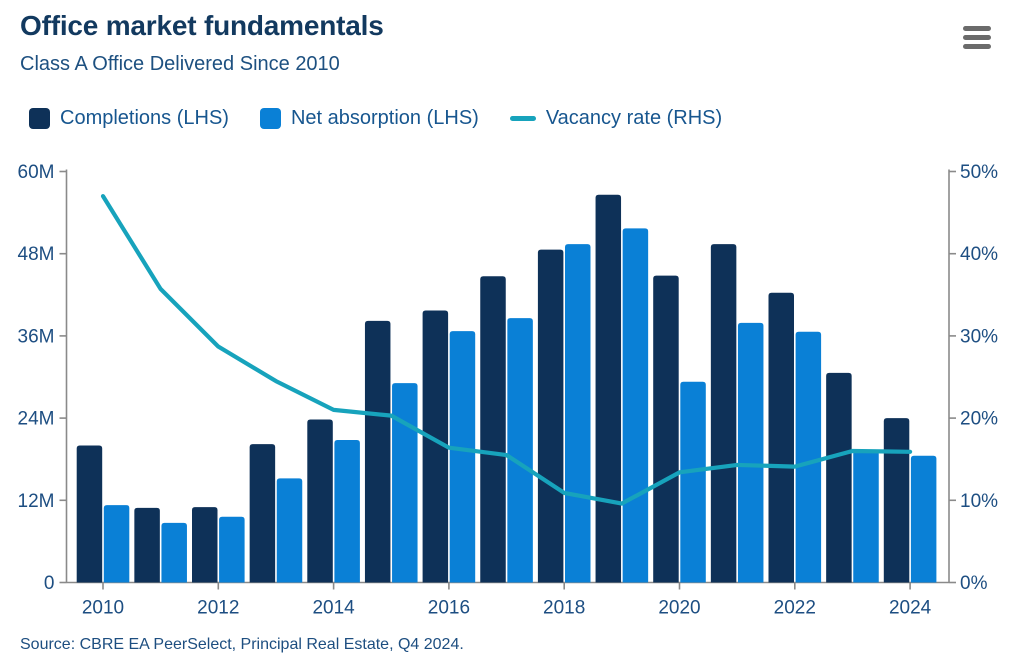 The height and width of the screenshot is (668, 1024). I want to click on right-y-axis-label: 30%, so click(979, 336).